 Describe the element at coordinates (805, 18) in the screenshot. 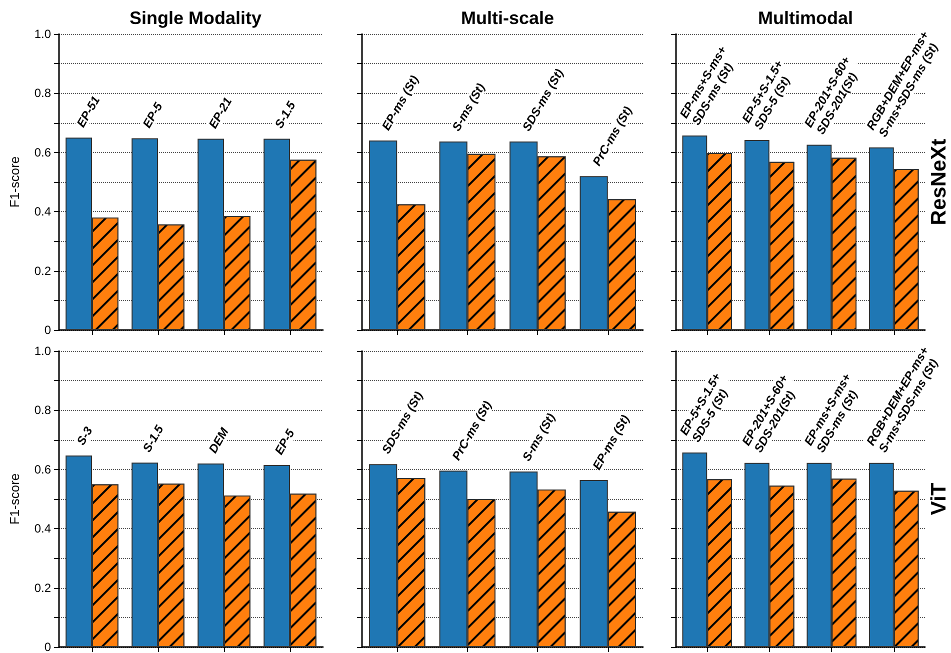

I see `chart-title: Multimodal` at that location.